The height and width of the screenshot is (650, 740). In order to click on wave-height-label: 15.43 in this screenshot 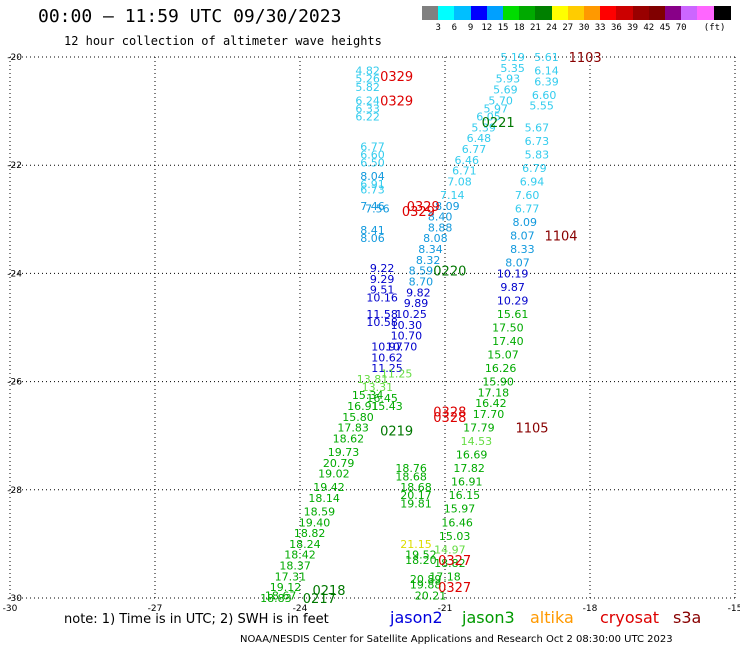, I will do `click(387, 406)`.